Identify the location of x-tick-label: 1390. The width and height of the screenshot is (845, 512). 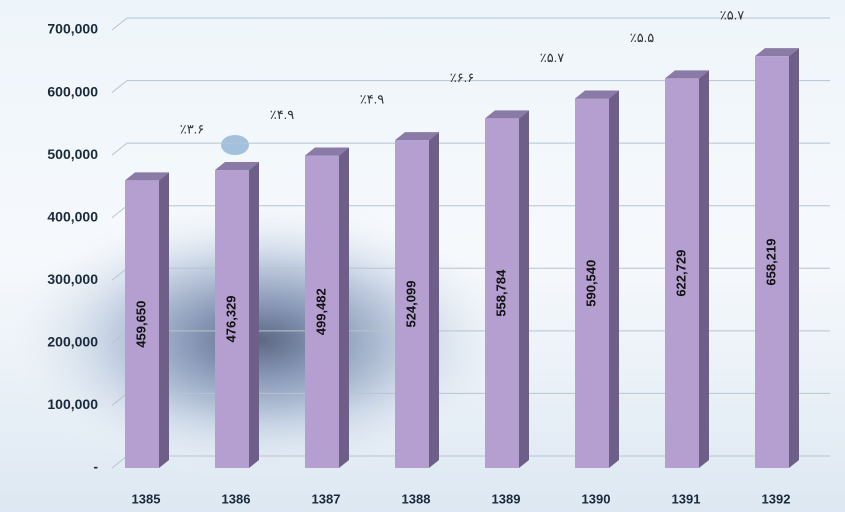
(596, 498).